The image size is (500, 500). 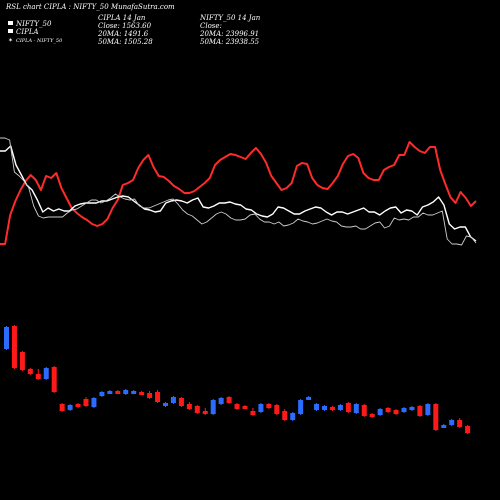 What do you see at coordinates (10, 40) in the screenshot?
I see `legend-marker-icon: ✶` at bounding box center [10, 40].